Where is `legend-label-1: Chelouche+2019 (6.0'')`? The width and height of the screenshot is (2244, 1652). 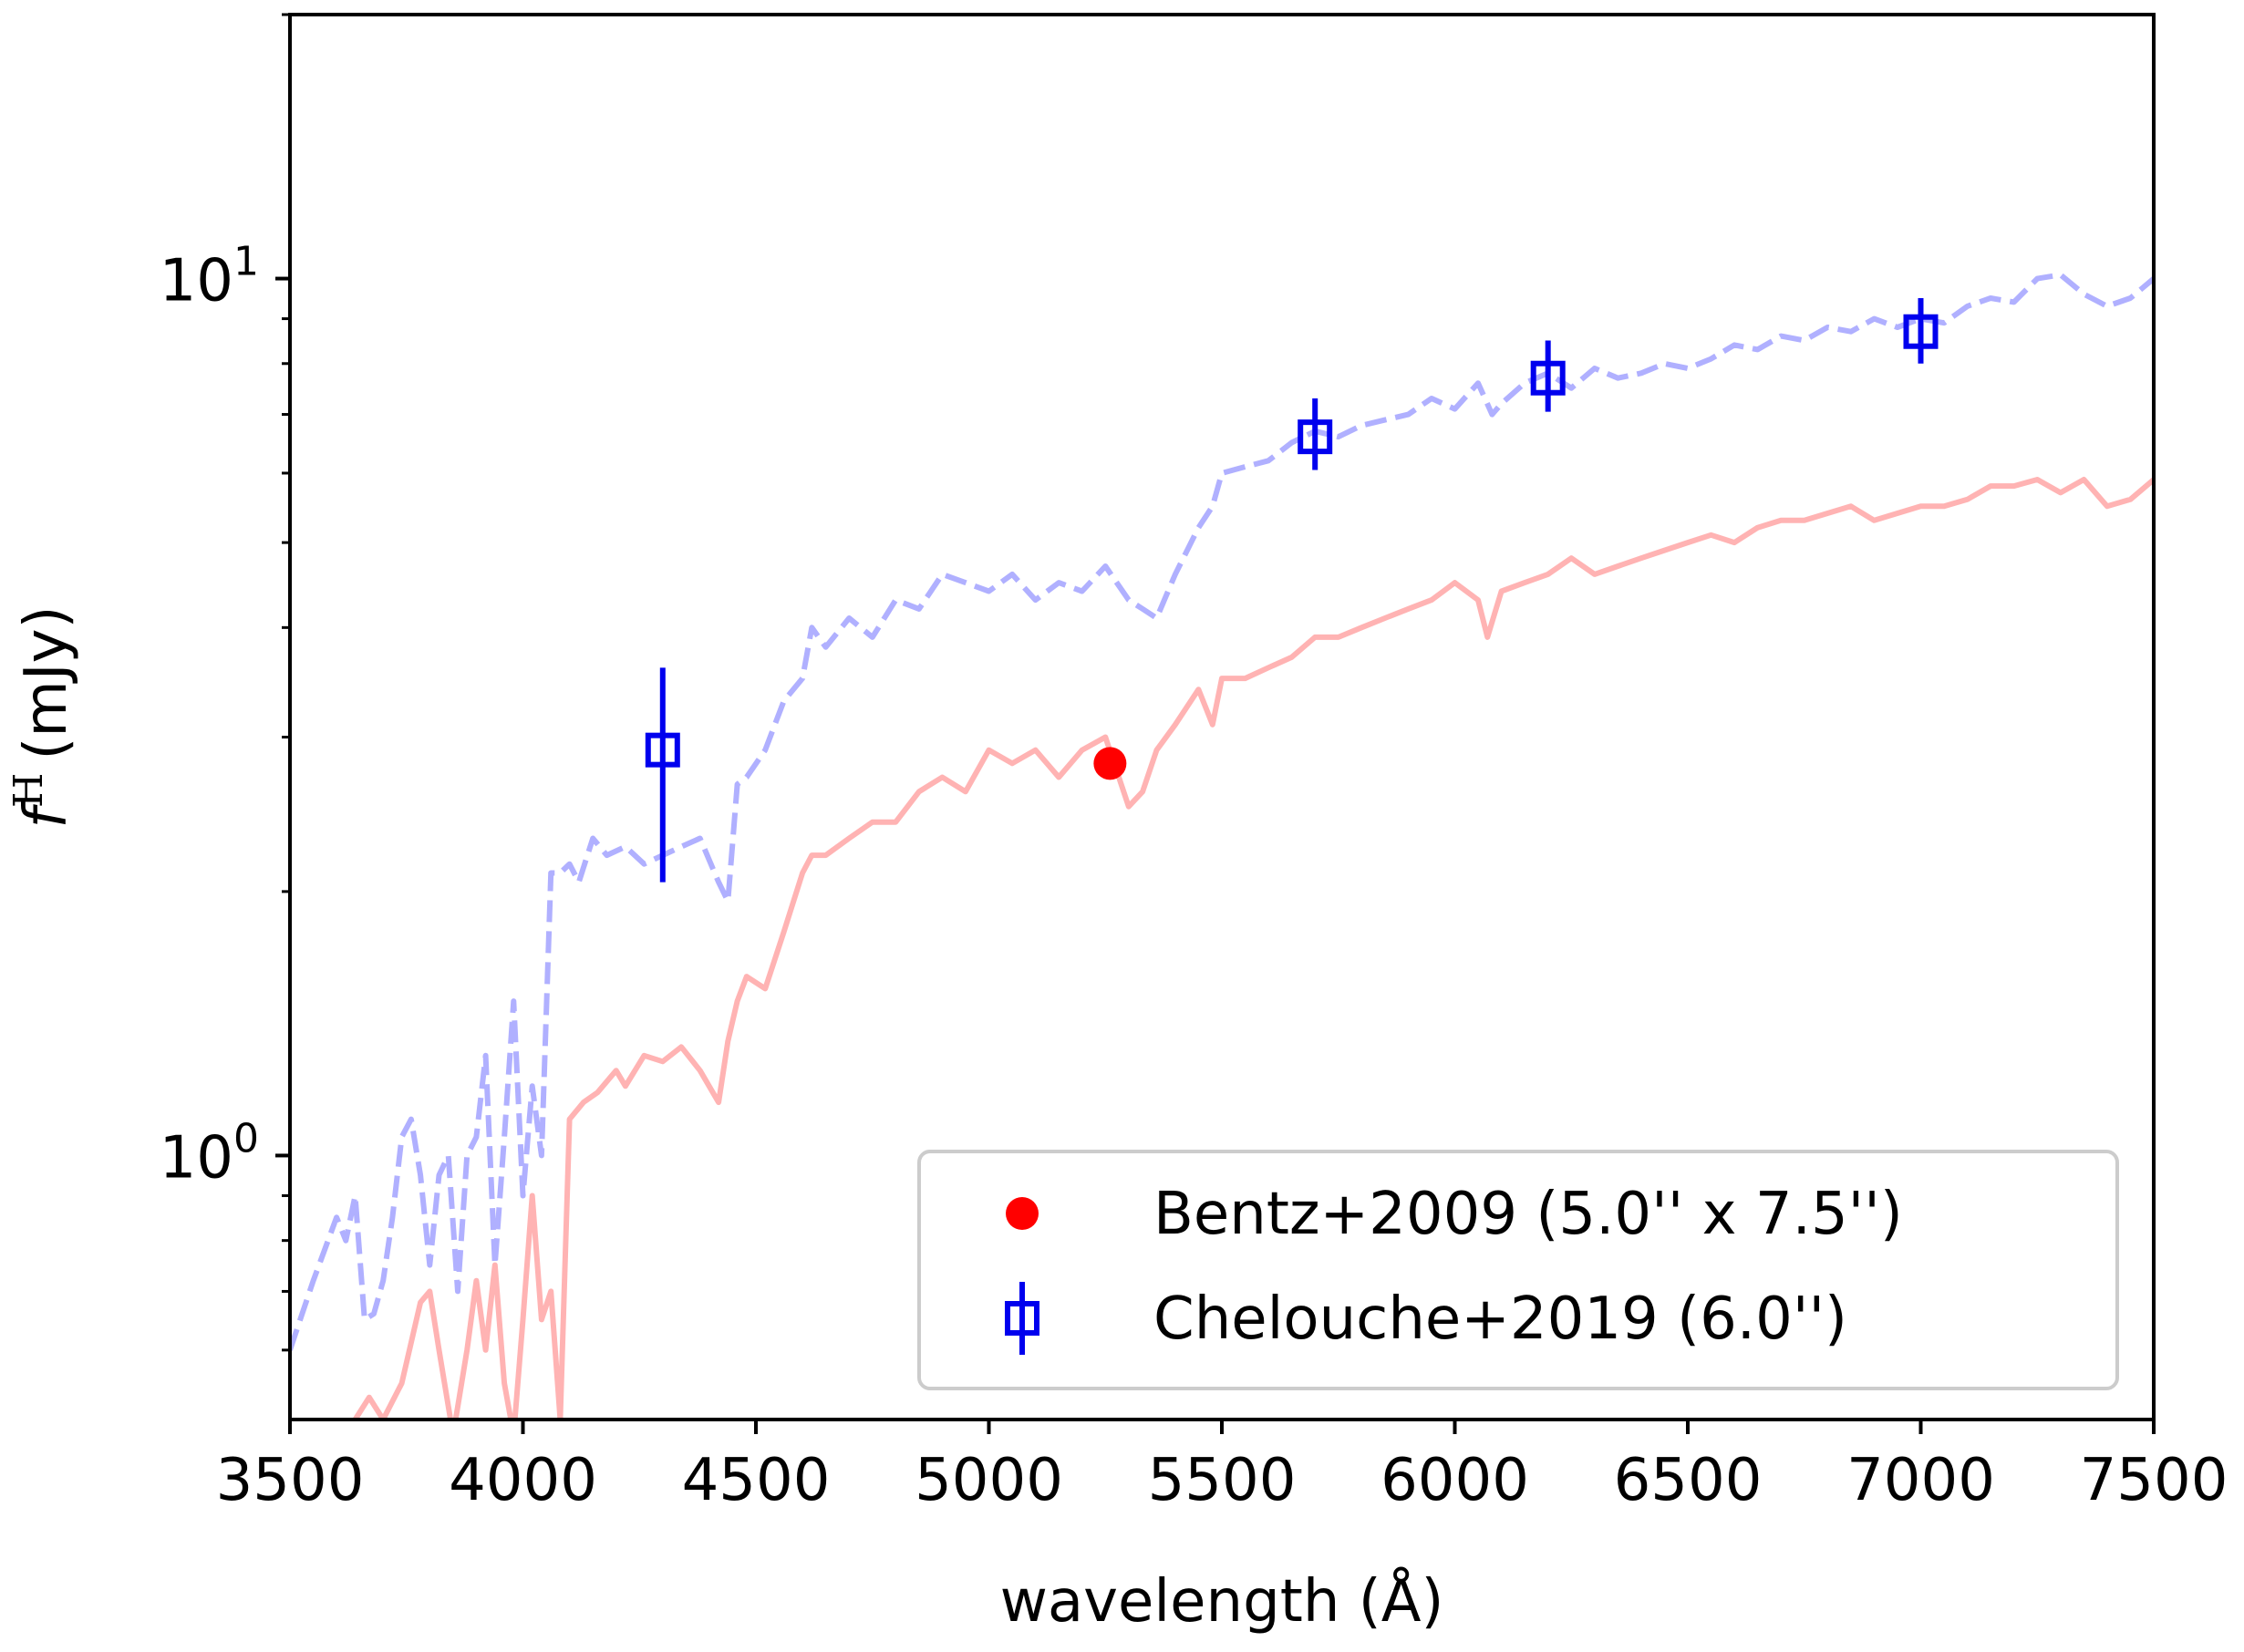
legend-label-1: Chelouche+2019 (6.0'') is located at coordinates (1500, 1319).